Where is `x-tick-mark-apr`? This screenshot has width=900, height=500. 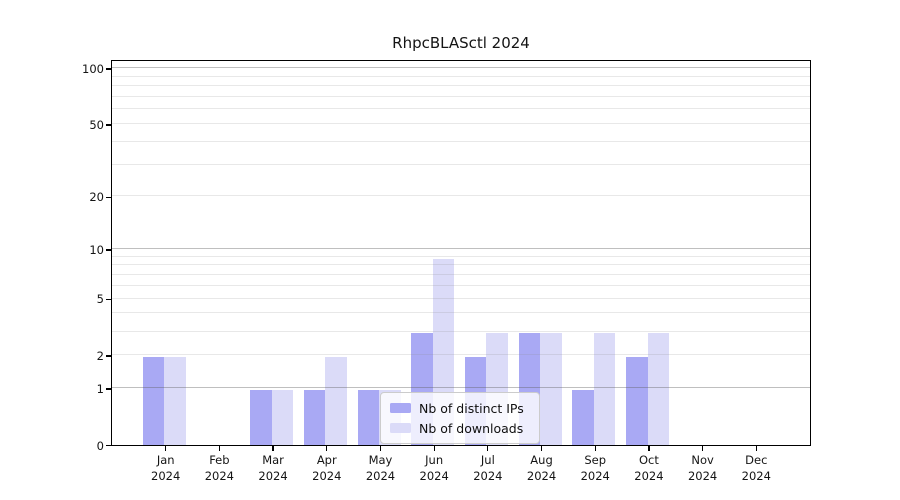
x-tick-mark-apr is located at coordinates (327, 448).